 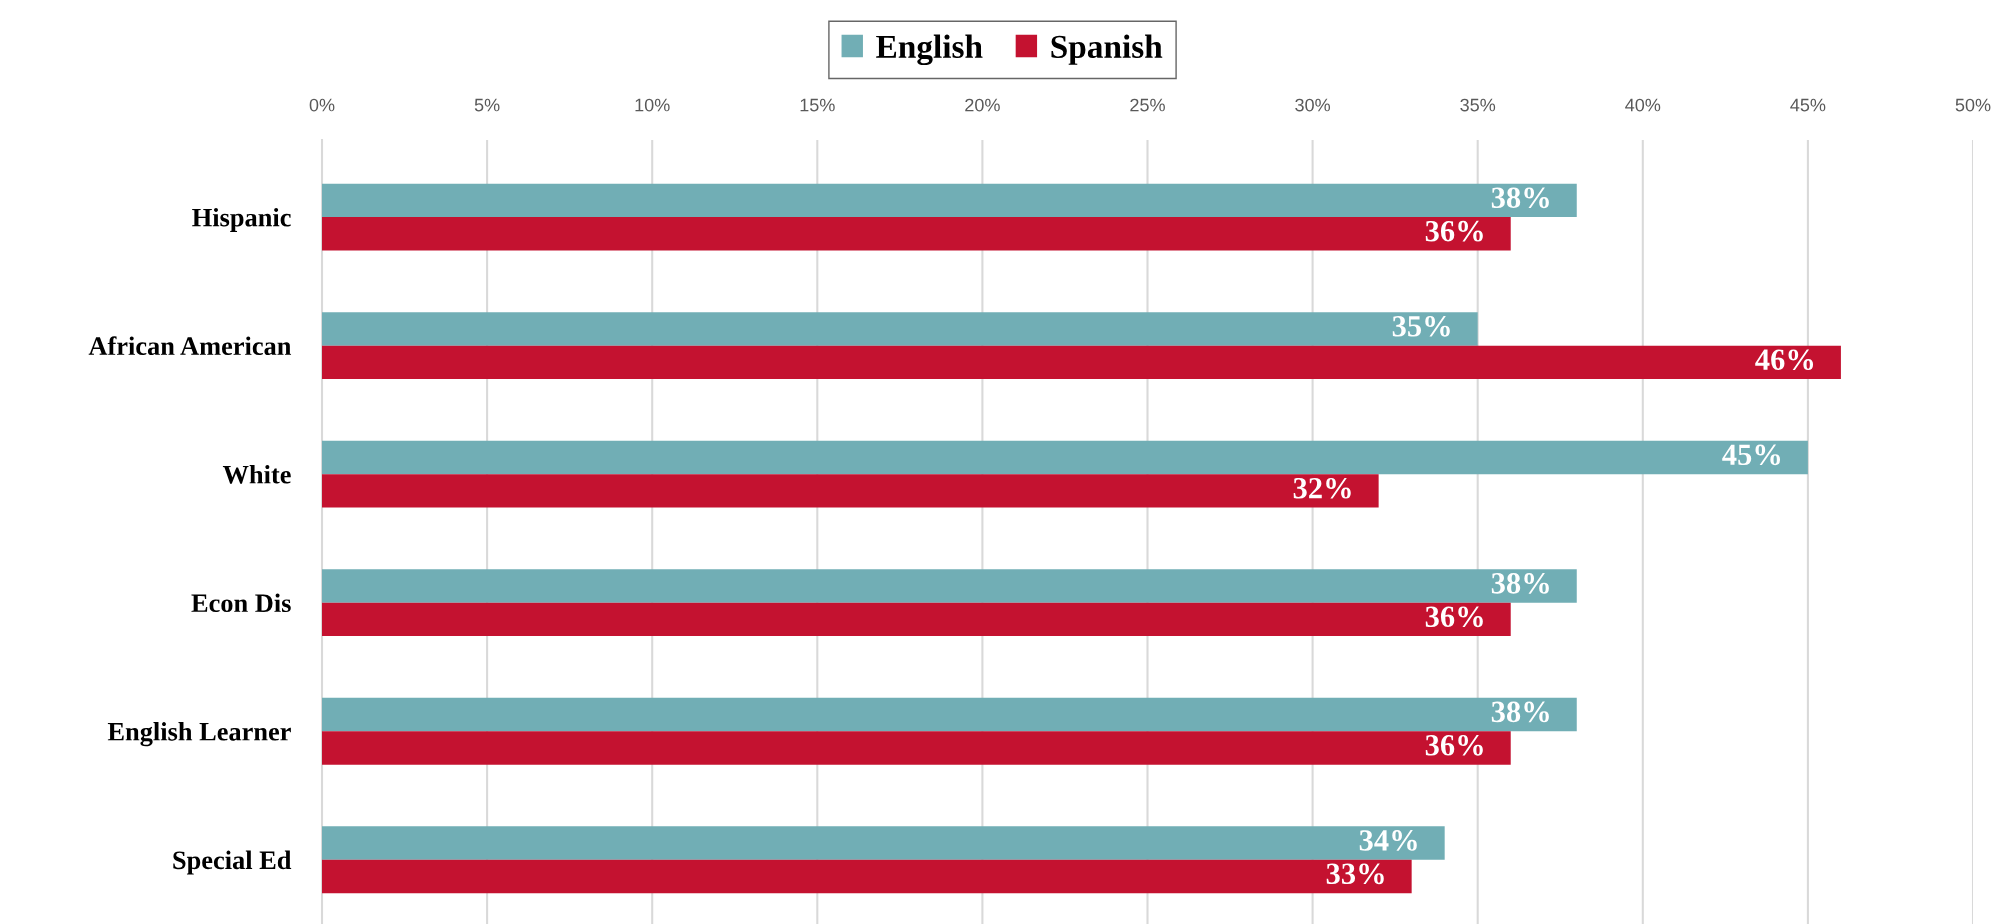 I want to click on x-tick-label: 25%, so click(x=1147, y=105).